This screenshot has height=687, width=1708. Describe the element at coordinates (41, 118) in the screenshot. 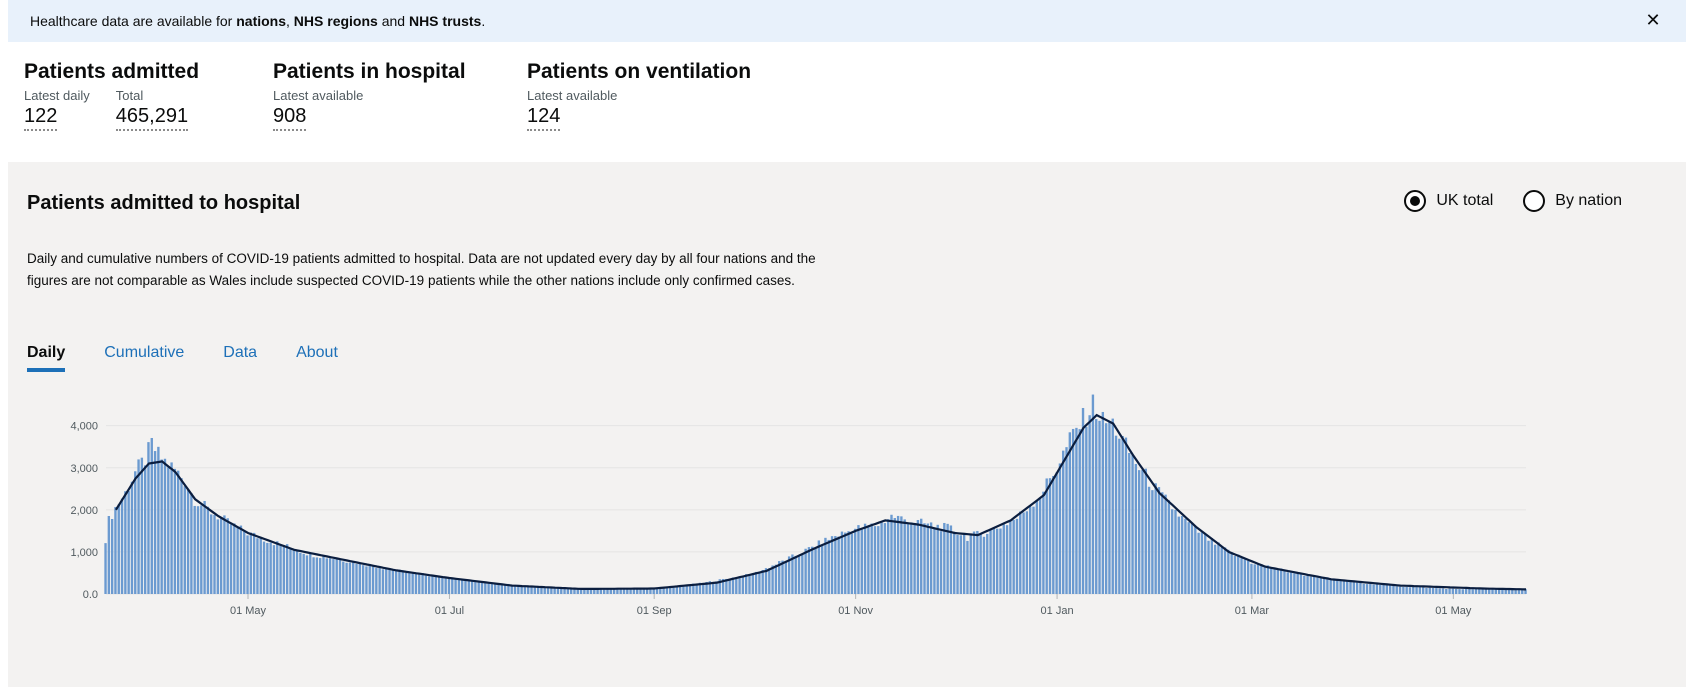

I see `metric-value: 122` at that location.